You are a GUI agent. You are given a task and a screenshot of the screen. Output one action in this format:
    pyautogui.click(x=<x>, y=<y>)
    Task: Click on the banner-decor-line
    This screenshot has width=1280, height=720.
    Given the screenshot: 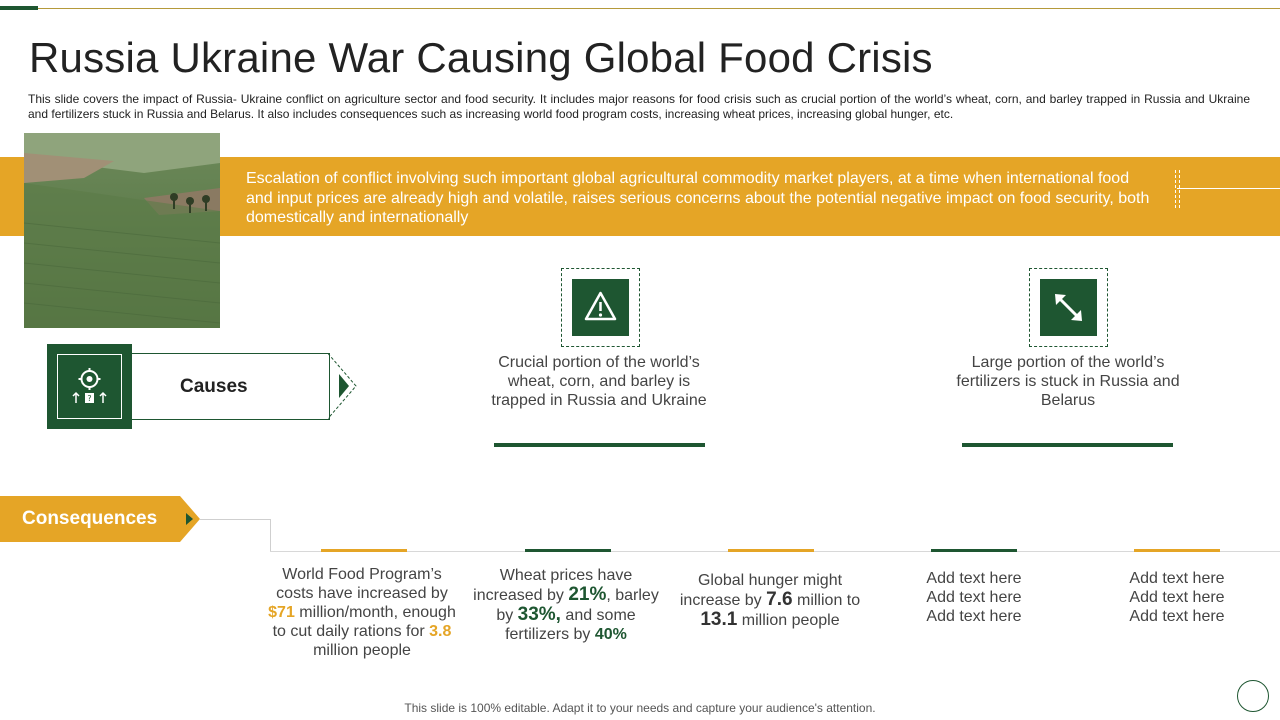 What is the action you would take?
    pyautogui.click(x=1228, y=188)
    